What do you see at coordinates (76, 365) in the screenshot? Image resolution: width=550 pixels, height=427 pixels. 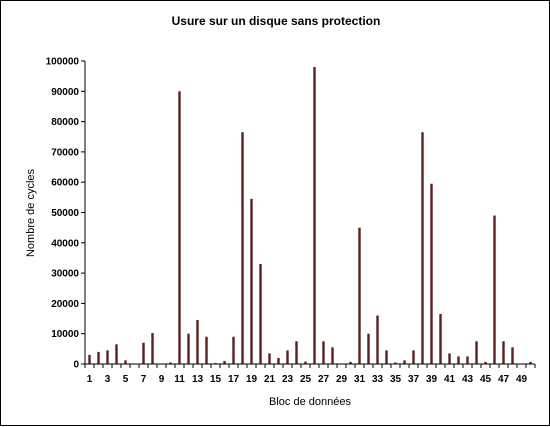 I see `y-tick-label: 0` at bounding box center [76, 365].